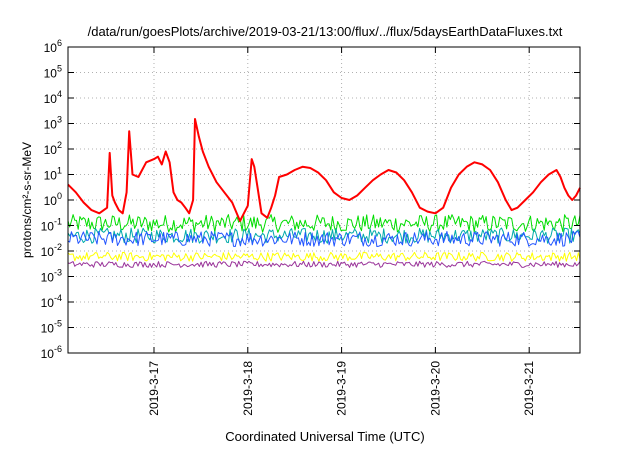 The width and height of the screenshot is (640, 453). I want to click on x-axis-label: Coordinated Universal Time (UTC), so click(324, 436).